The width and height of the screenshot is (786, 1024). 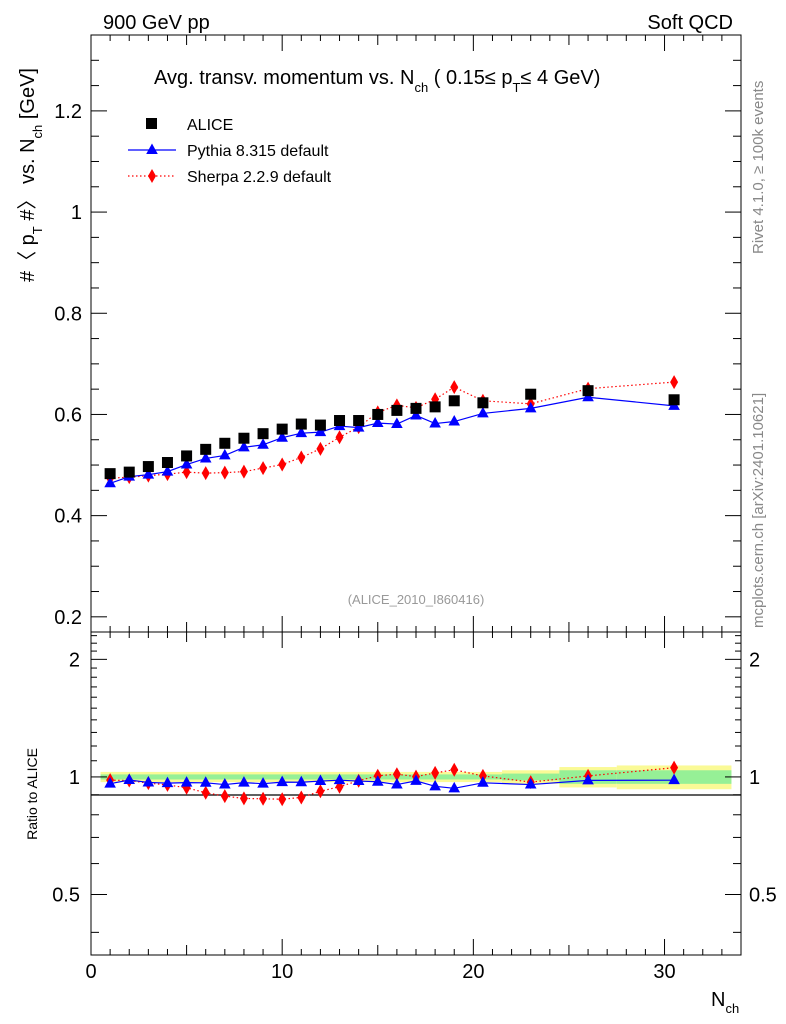 What do you see at coordinates (416, 599) in the screenshot?
I see `analysis-watermark: (ALICE_2010_I860416)` at bounding box center [416, 599].